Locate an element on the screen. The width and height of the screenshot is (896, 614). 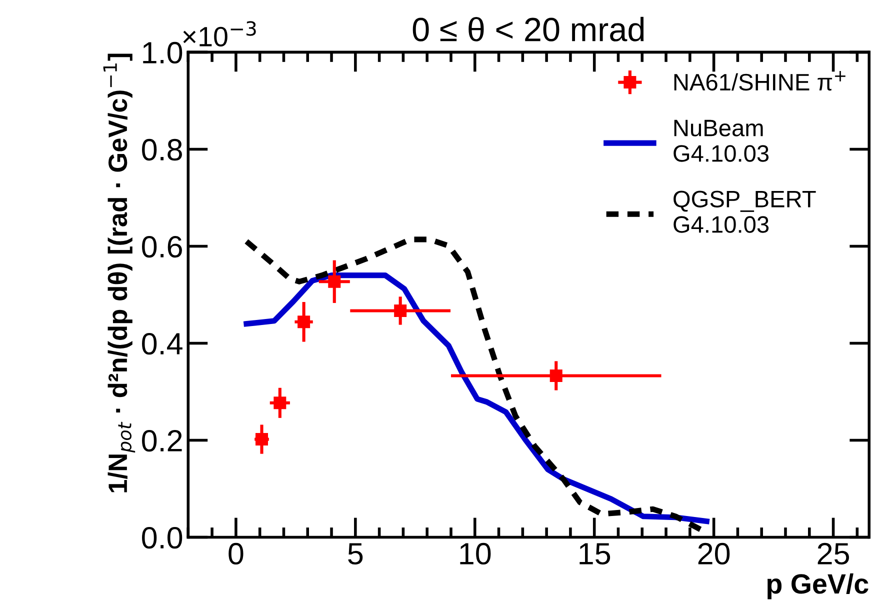
x-tick-label: 5 is located at coordinates (355, 554).